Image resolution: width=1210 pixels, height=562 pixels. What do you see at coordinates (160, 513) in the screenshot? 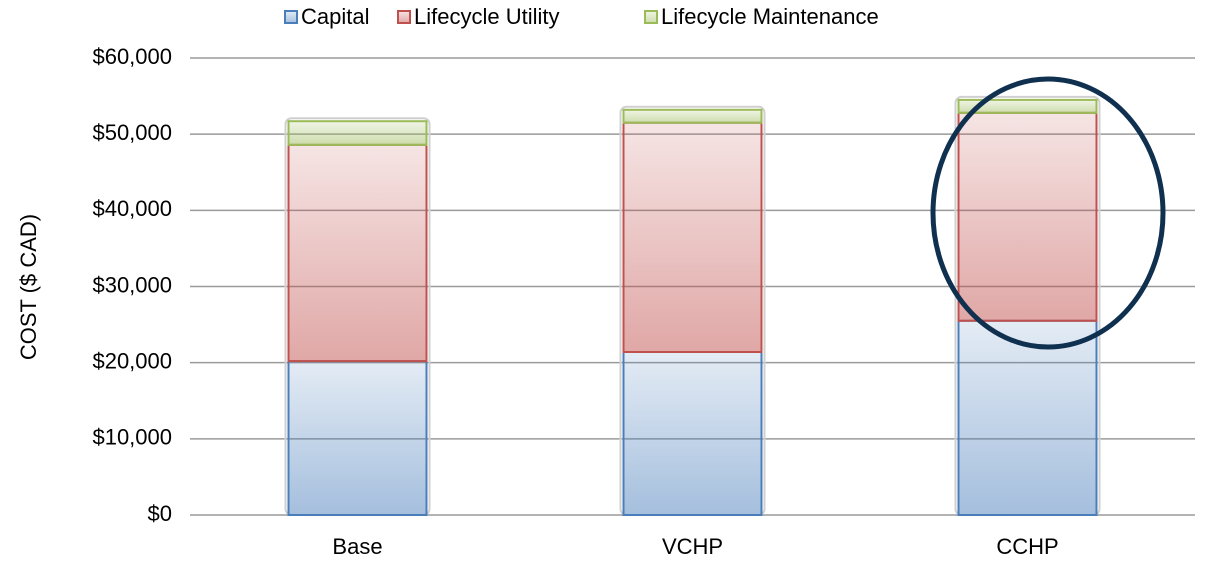
I see `y-tick-label: $0` at bounding box center [160, 513].